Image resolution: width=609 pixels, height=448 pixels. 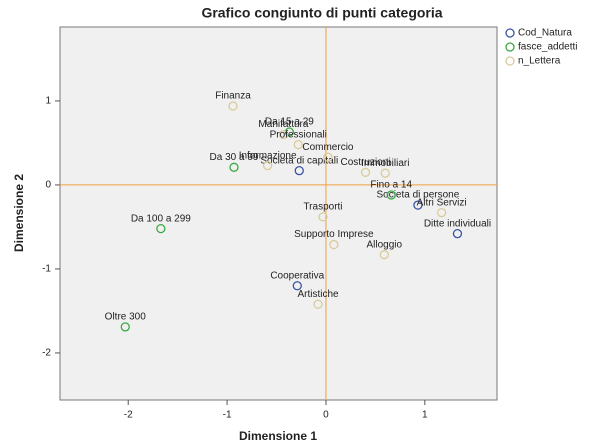 I want to click on point-label: Da 15 a 29, so click(x=289, y=122).